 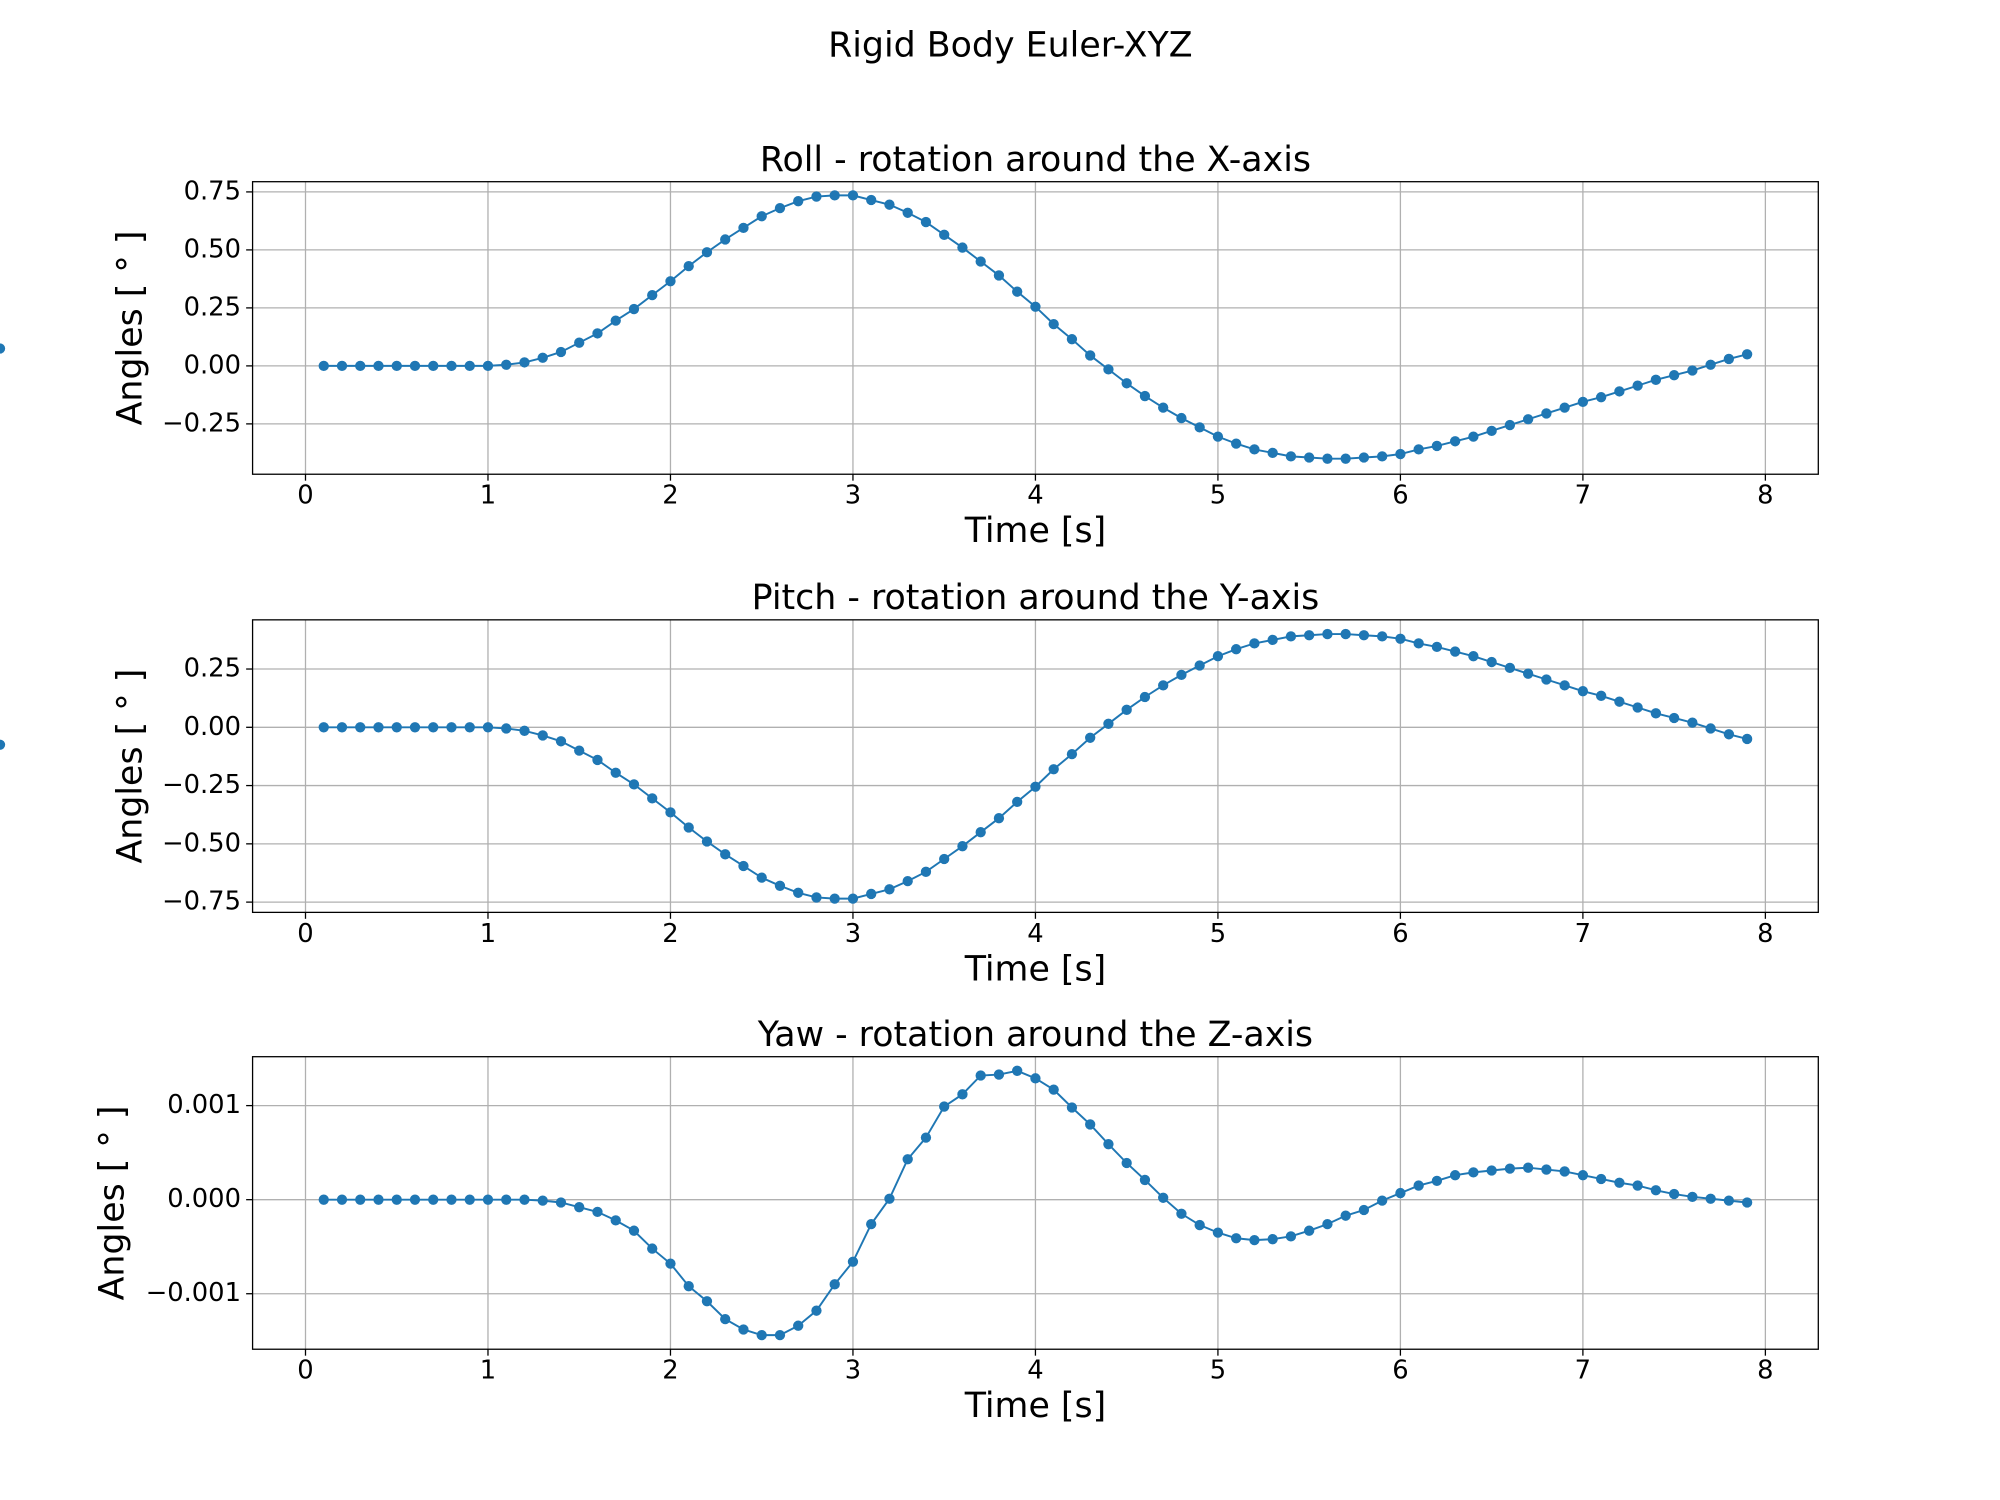 I want to click on y-tick-label: 0.75, so click(x=212, y=191).